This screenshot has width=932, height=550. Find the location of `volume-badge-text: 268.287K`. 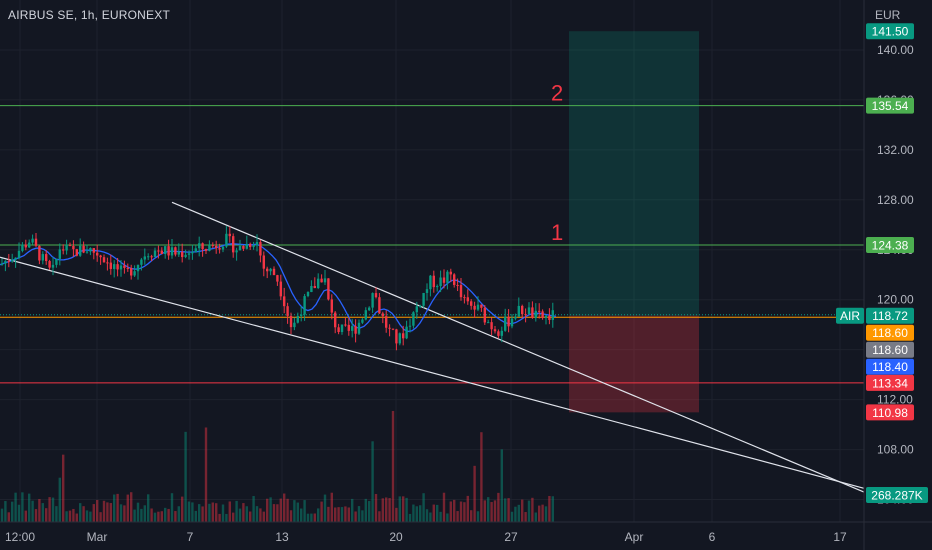

volume-badge-text: 268.287K is located at coordinates (896, 496).